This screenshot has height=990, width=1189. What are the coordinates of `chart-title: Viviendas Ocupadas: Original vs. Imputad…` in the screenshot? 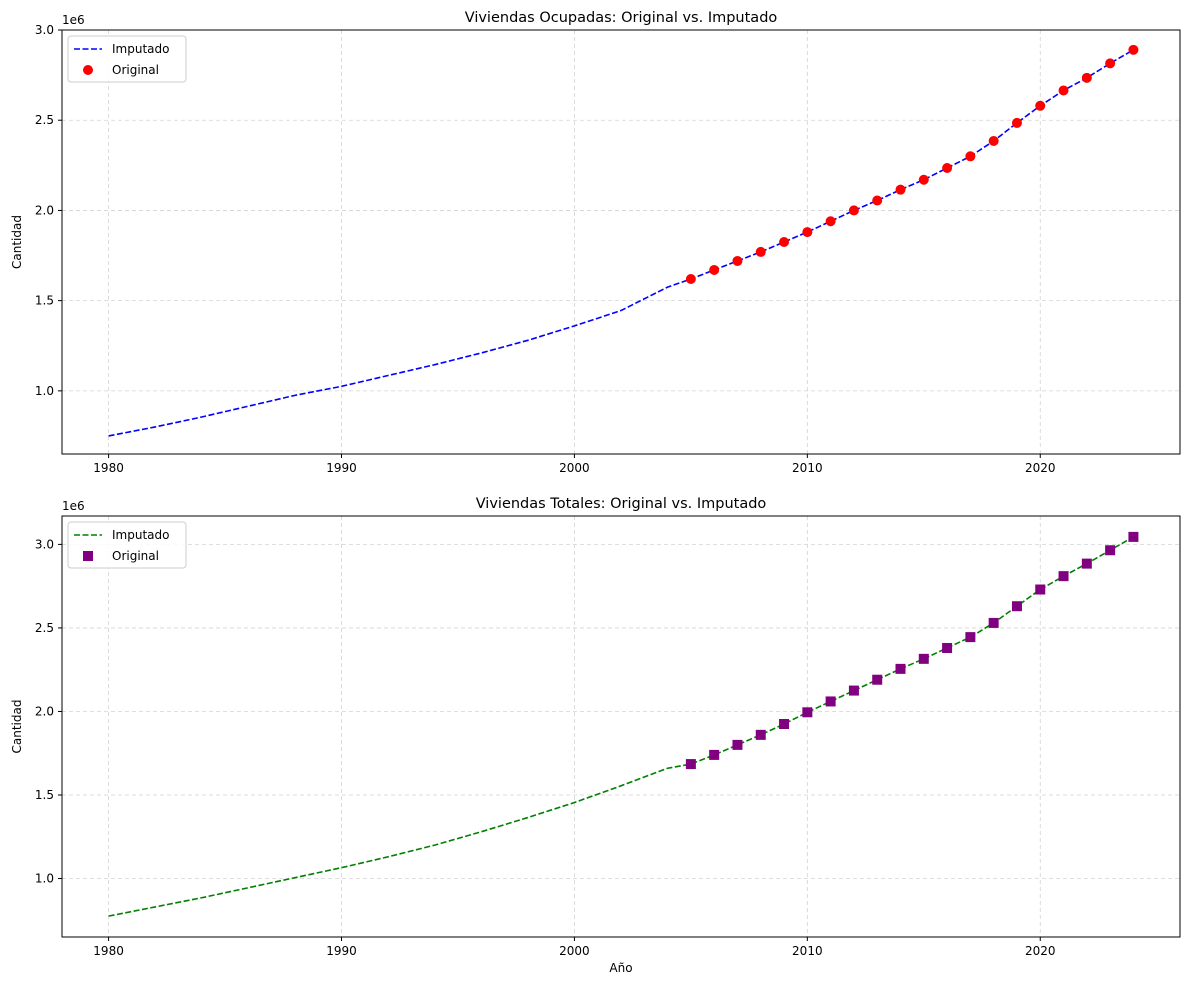 It's located at (621, 18).